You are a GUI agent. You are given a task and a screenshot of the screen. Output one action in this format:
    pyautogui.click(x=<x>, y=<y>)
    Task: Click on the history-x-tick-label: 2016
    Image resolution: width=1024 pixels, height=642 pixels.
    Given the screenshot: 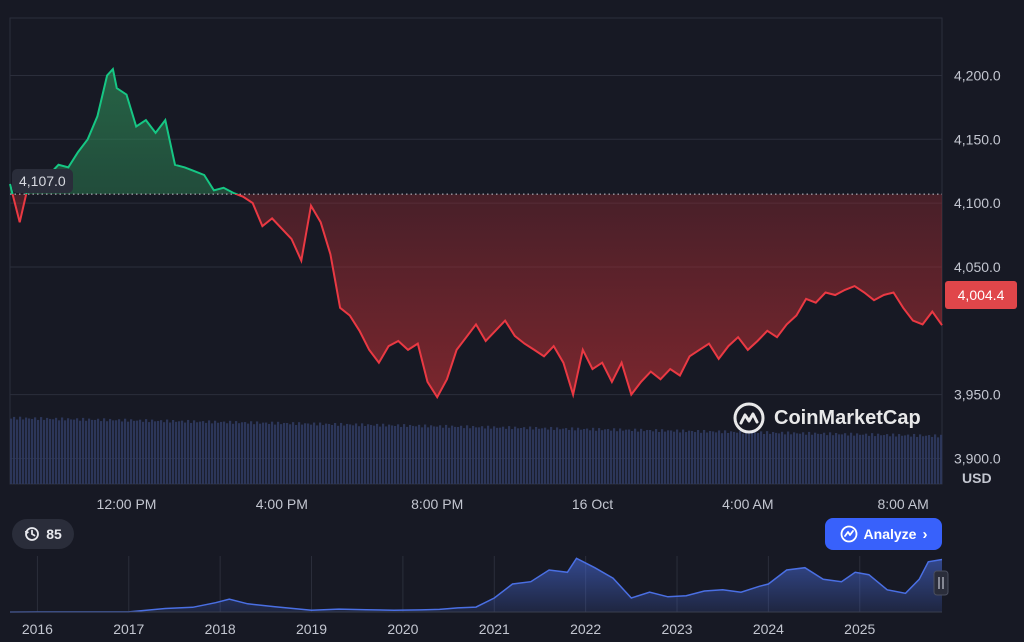 What is the action you would take?
    pyautogui.click(x=37, y=629)
    